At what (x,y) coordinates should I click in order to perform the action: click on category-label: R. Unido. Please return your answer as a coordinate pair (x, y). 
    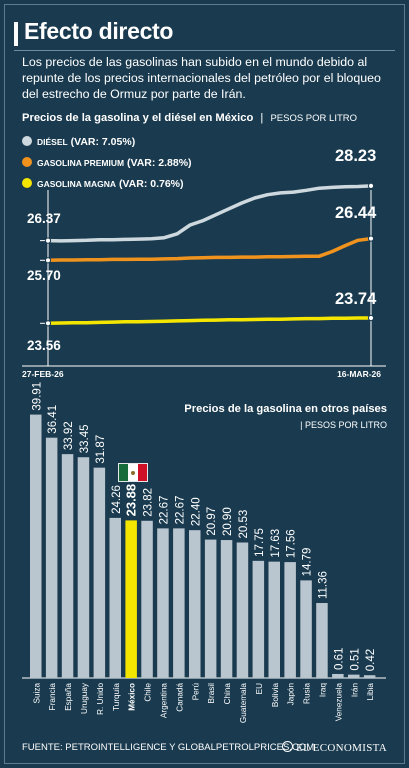
    Looking at the image, I should click on (100, 699).